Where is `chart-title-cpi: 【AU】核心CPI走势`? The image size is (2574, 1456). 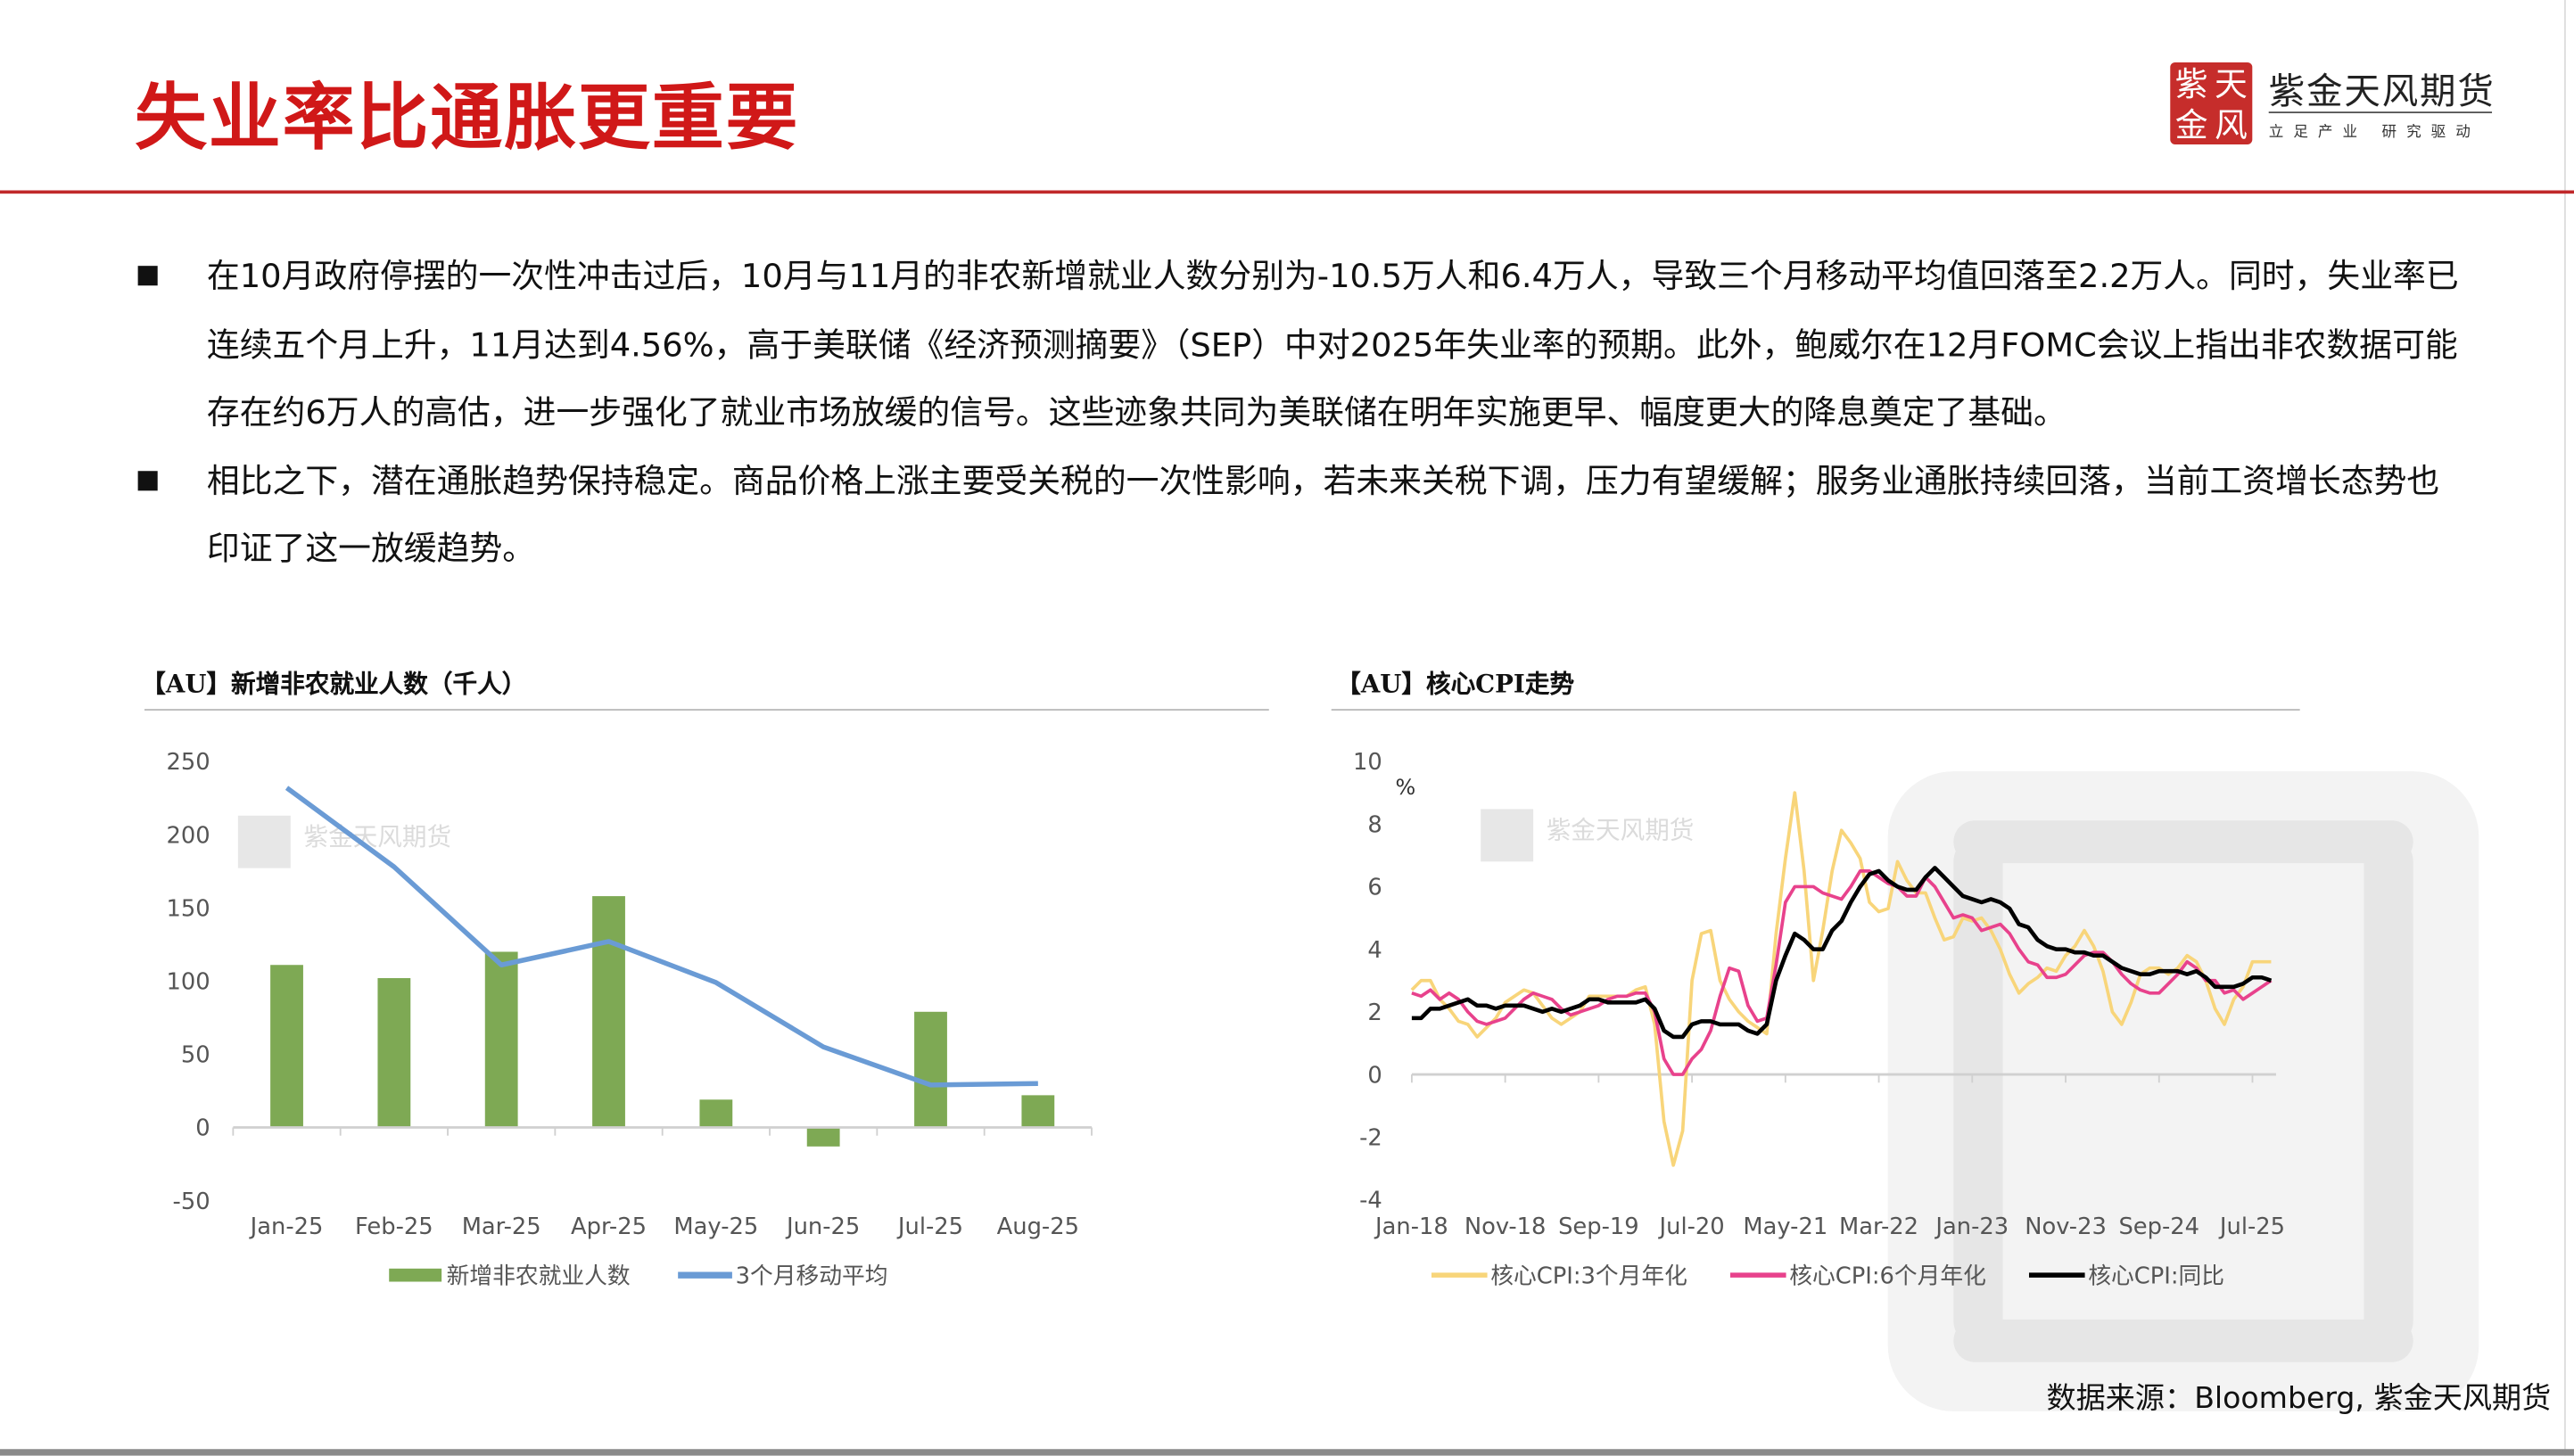
chart-title-cpi: 【AU】核心CPI走势 is located at coordinates (1455, 684).